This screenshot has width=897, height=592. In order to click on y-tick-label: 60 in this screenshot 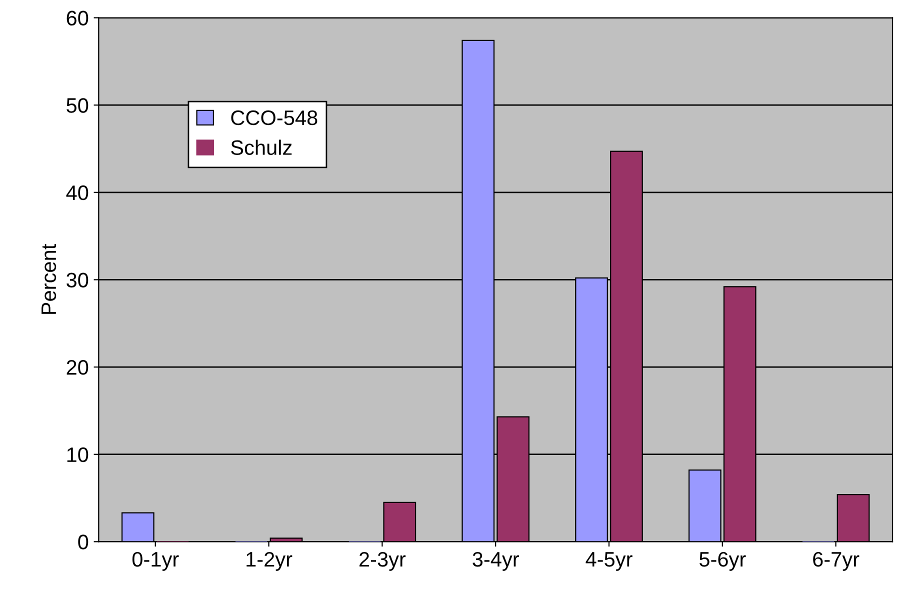, I will do `click(77, 18)`.